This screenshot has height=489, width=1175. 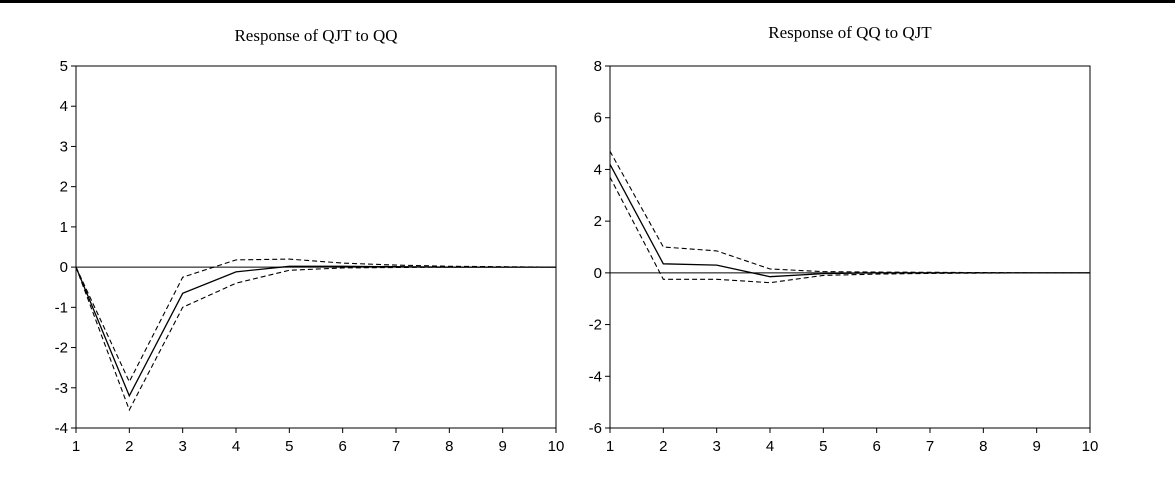 I want to click on y-tick-label: -3, so click(x=61, y=388).